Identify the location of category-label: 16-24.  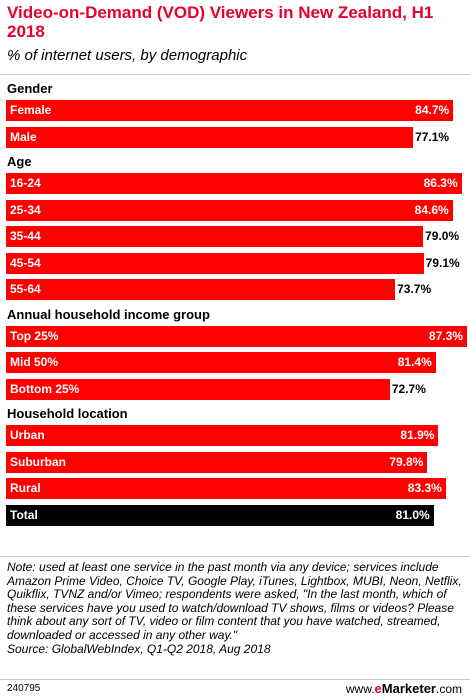
(25, 183).